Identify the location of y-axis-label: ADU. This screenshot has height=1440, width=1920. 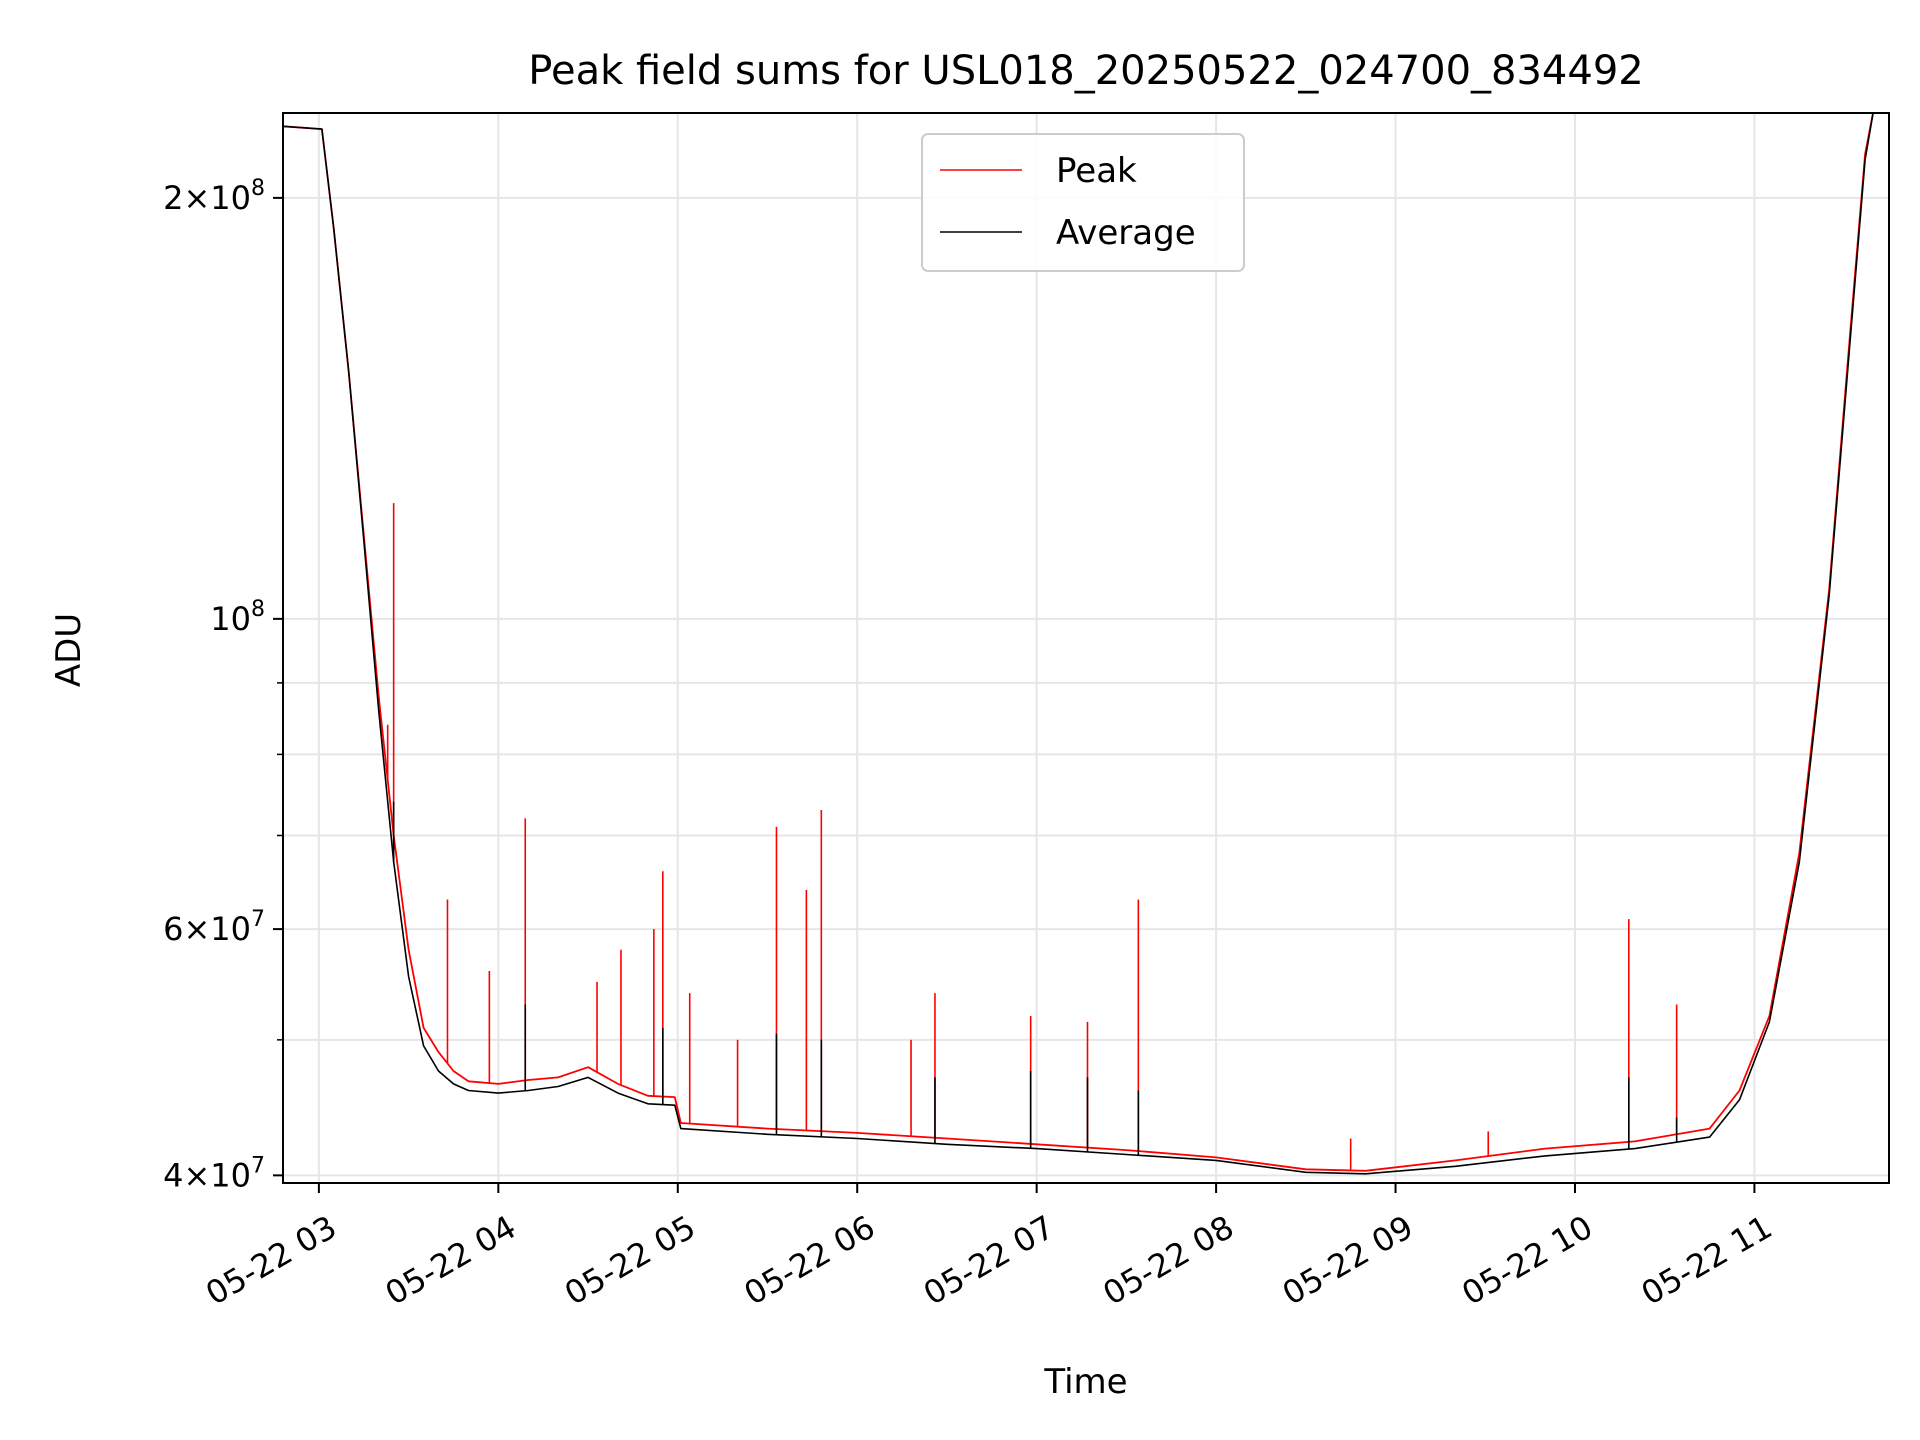
(69, 650).